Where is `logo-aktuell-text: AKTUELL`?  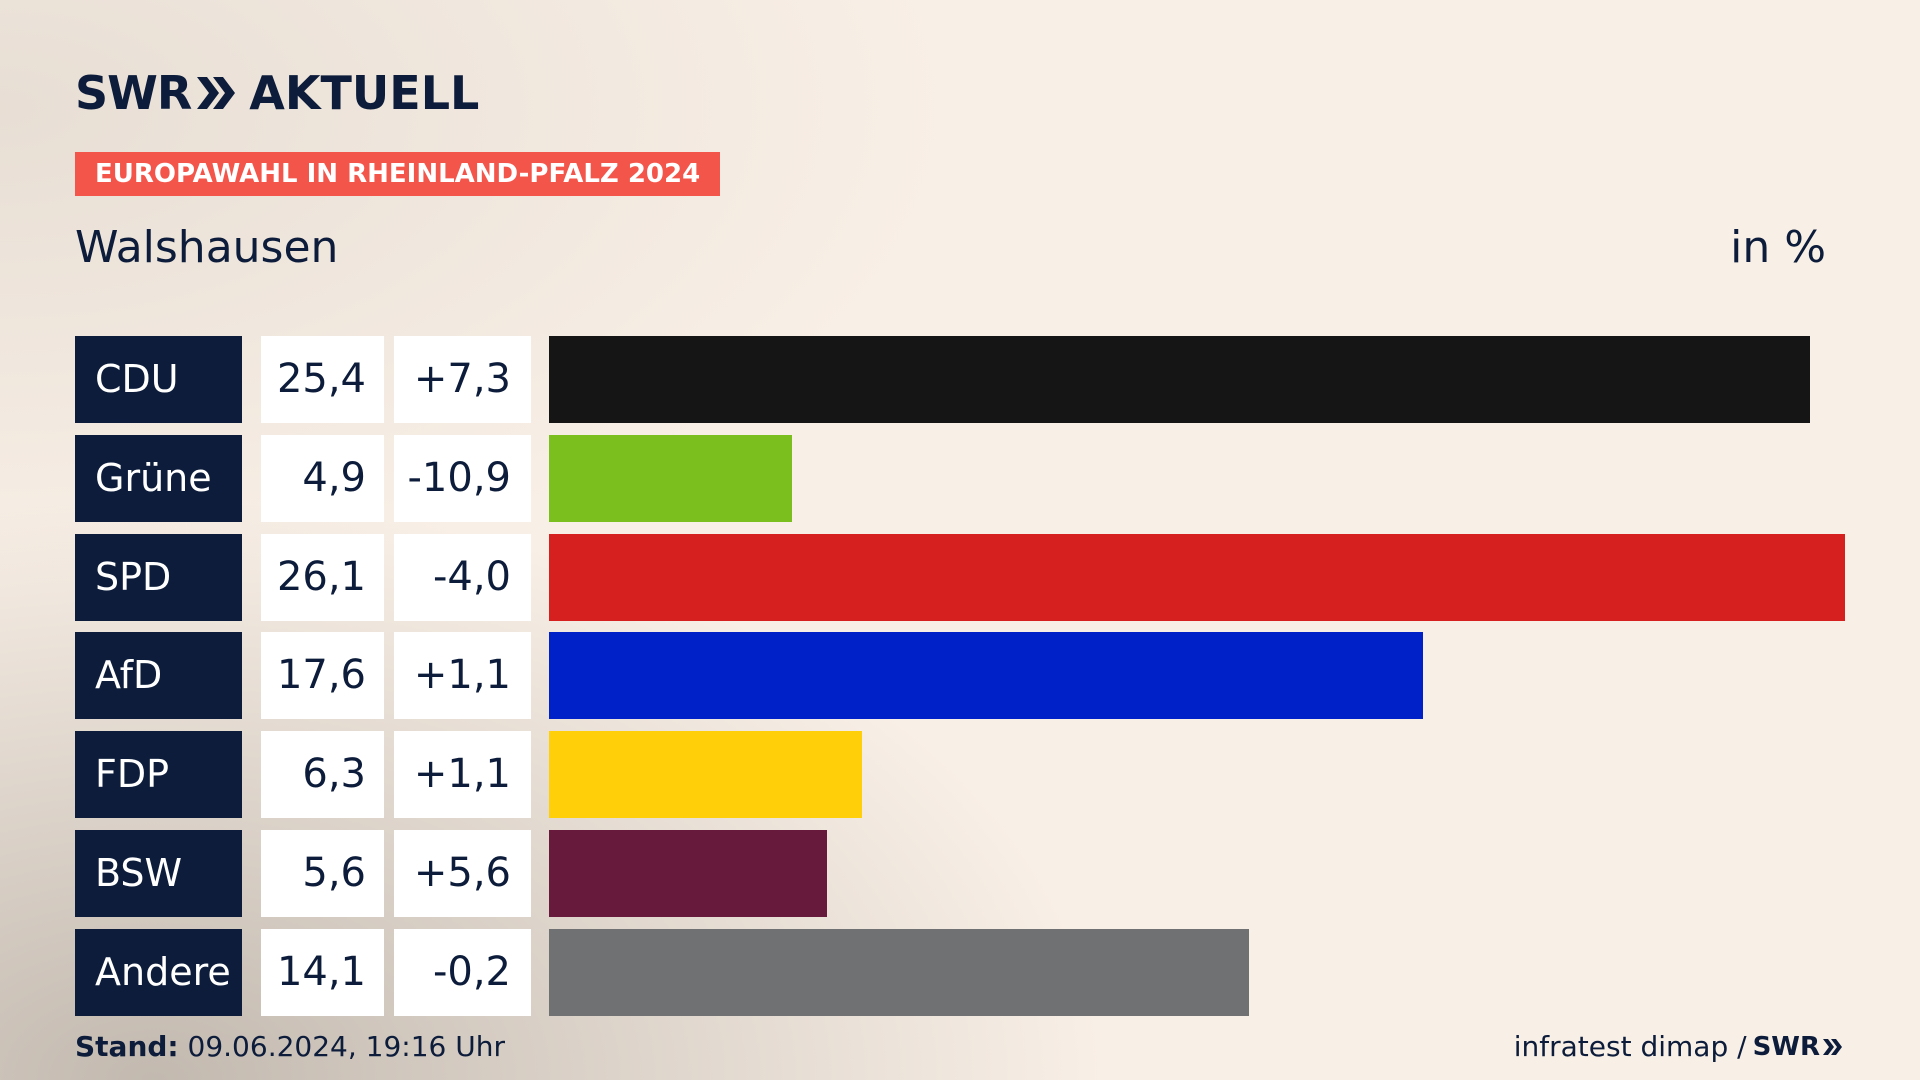
logo-aktuell-text: AKTUELL is located at coordinates (364, 93).